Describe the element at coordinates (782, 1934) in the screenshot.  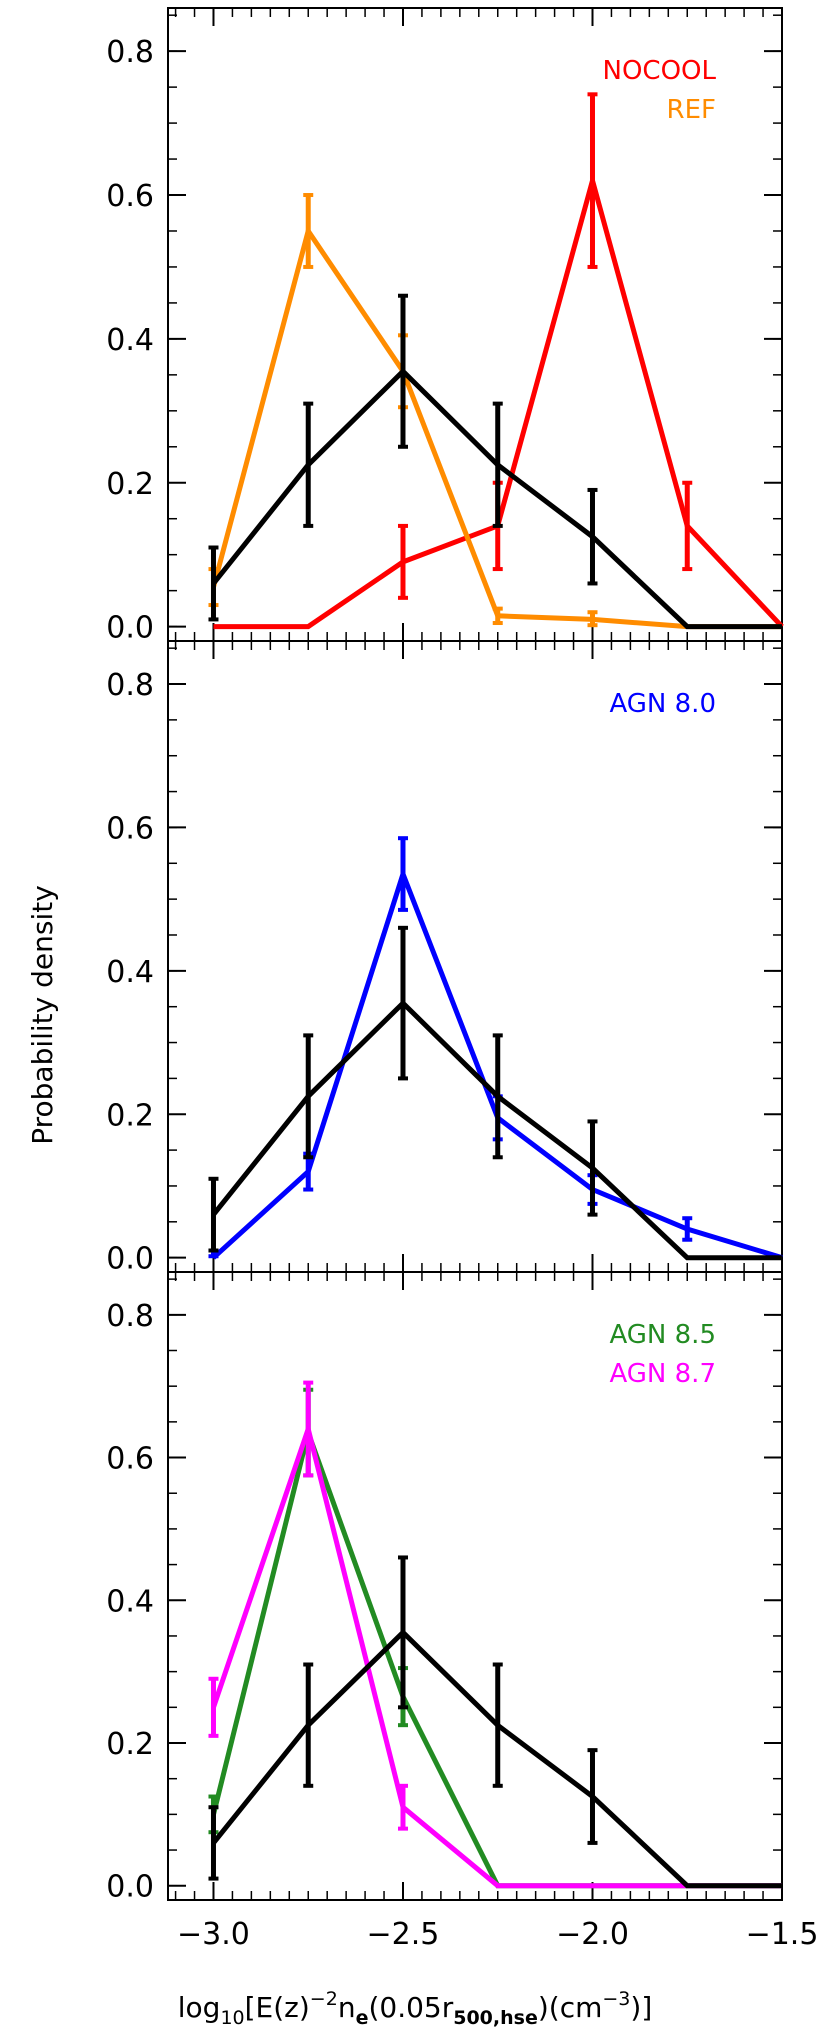
I see `x-tick-label: −1.5` at that location.